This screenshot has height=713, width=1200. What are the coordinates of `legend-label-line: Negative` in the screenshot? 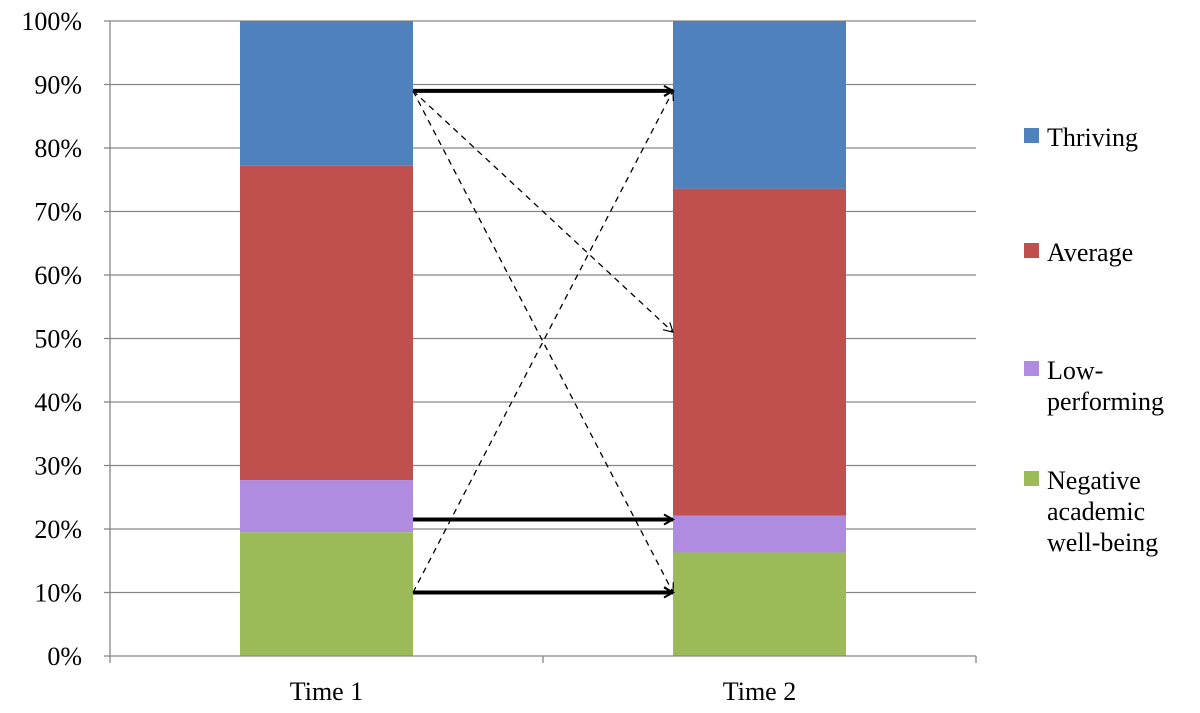 It's located at (1094, 480).